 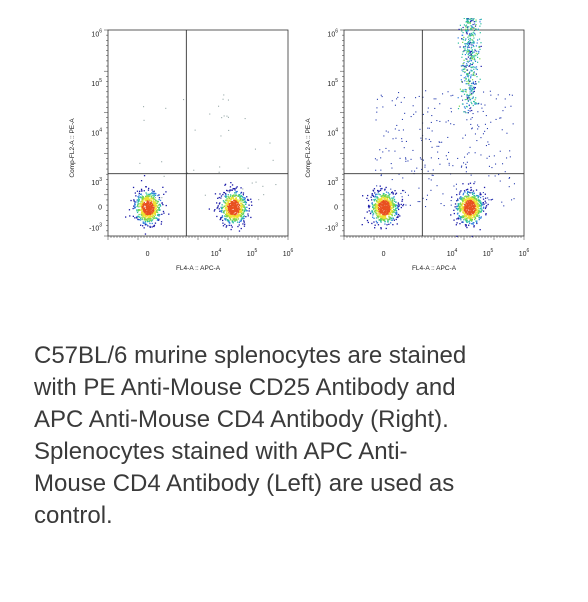 I want to click on caption-line: Mouse CD4 Antibody (Left) are used as, so click(x=244, y=483).